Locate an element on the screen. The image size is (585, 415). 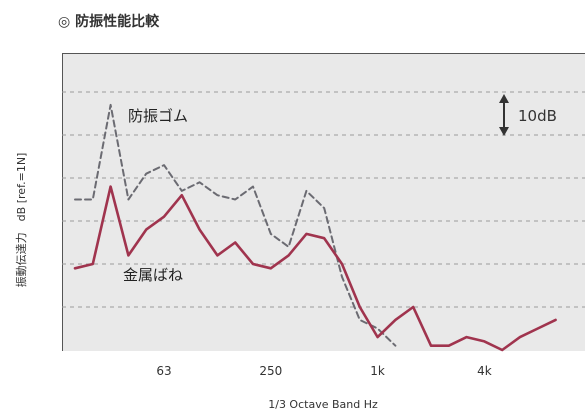
y-axis-label: 振動伝達力 dB [ref.=1N] is located at coordinates (21, 220).